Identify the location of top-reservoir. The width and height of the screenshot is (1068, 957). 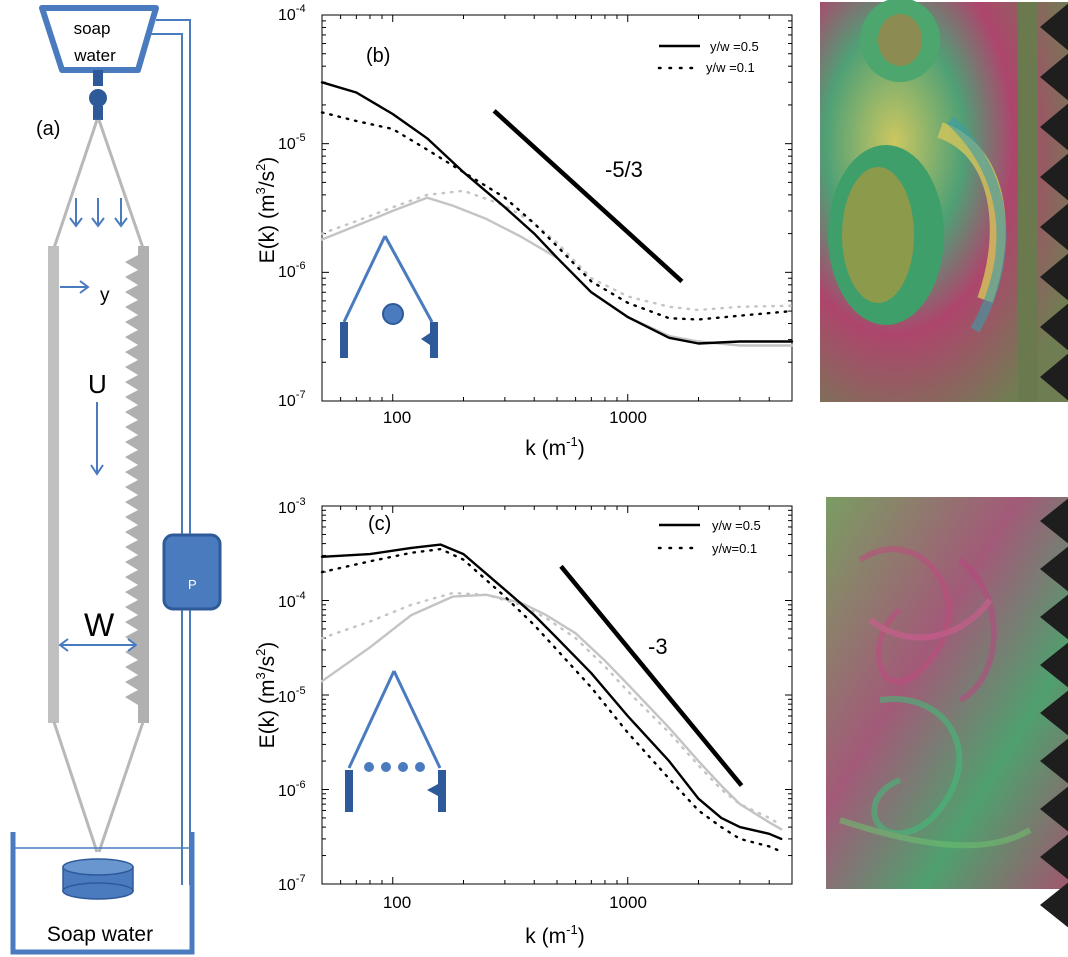
(99, 39).